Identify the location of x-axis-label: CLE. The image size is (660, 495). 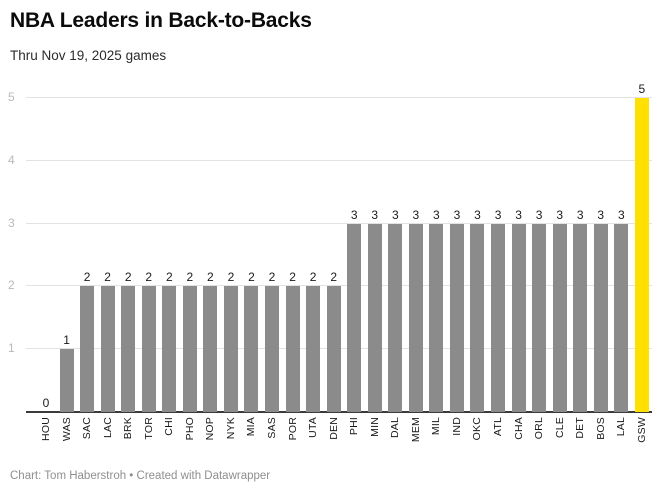
(559, 428).